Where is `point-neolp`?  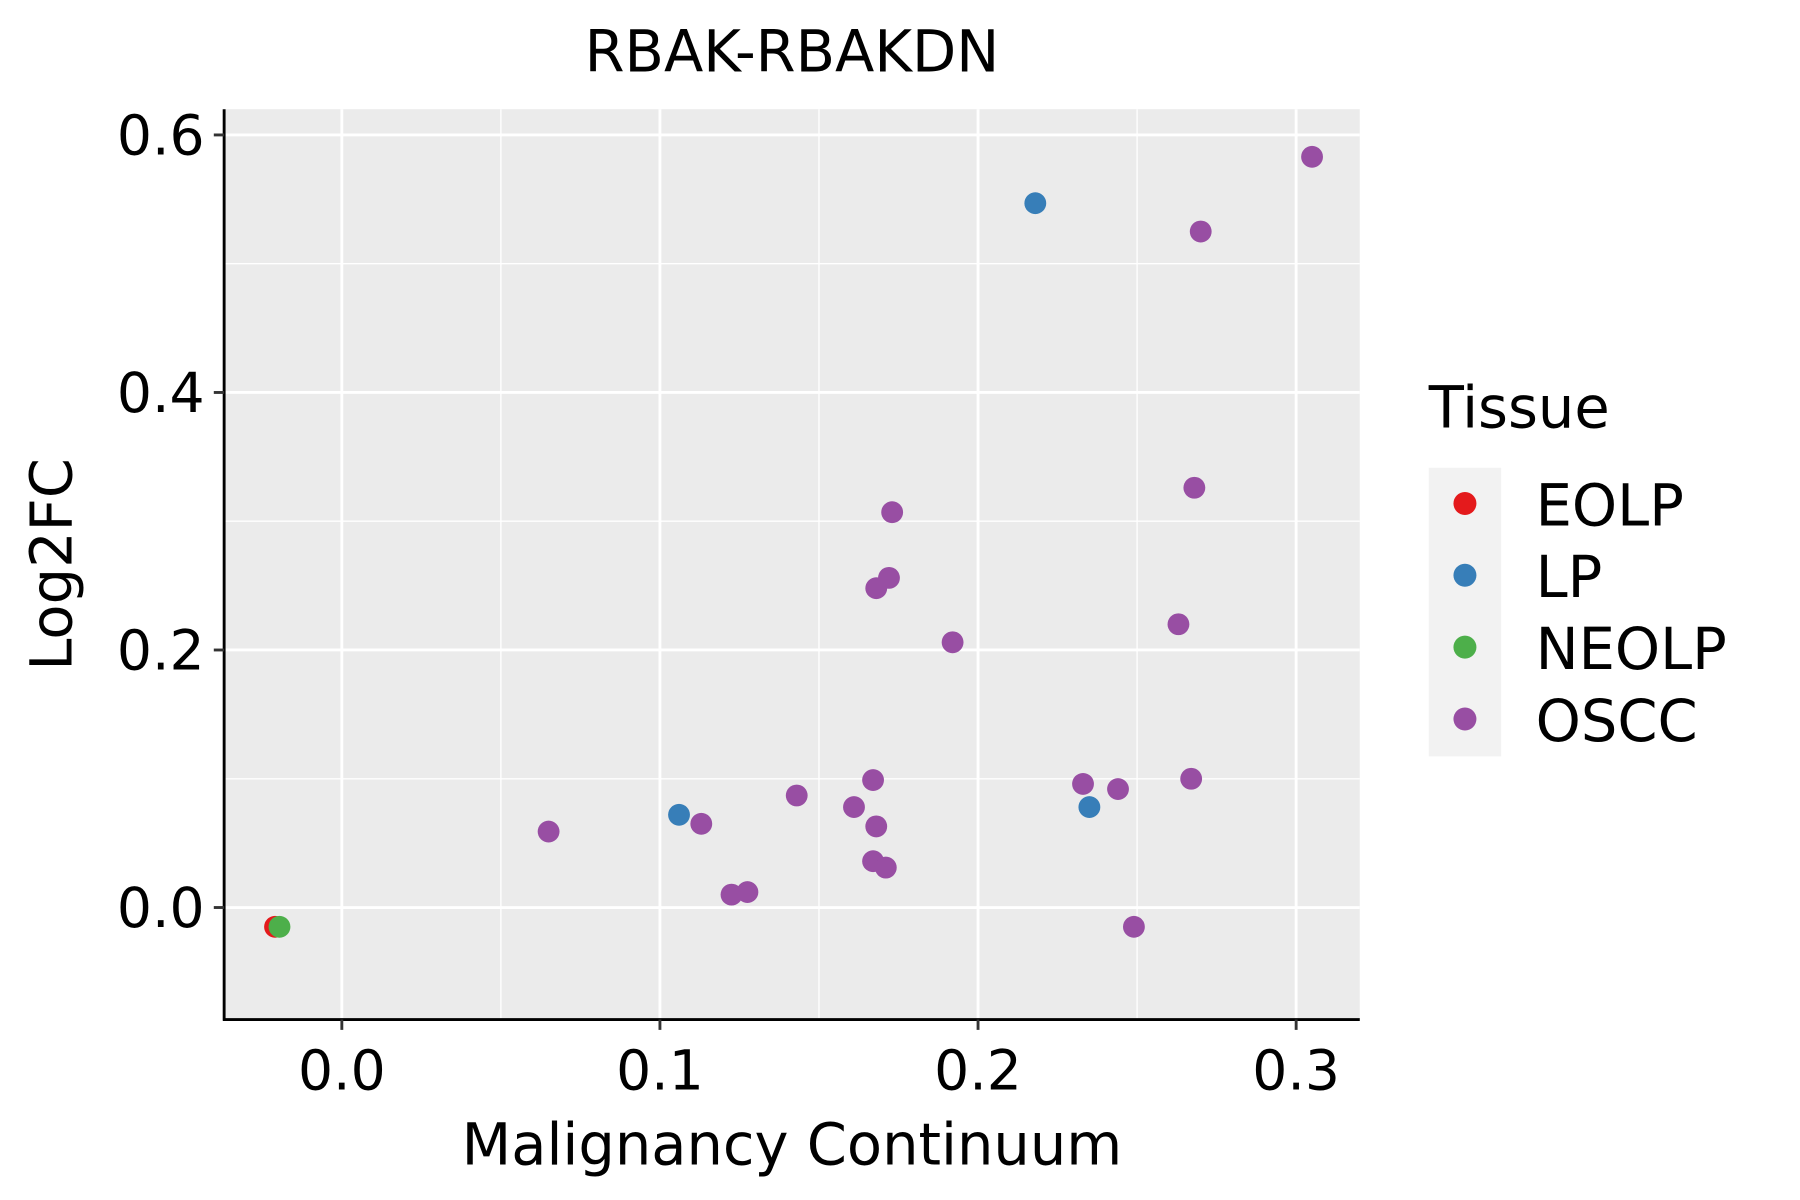 point-neolp is located at coordinates (279, 926).